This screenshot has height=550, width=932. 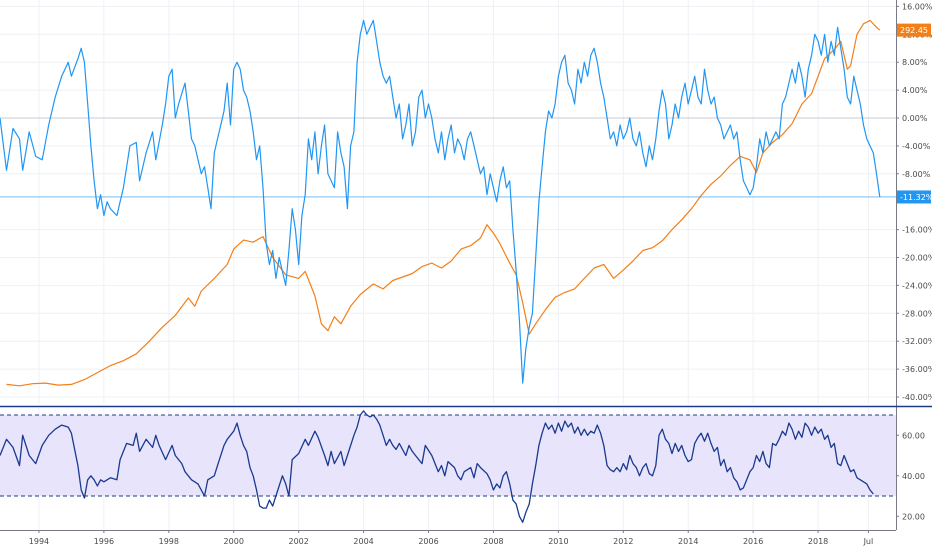 What do you see at coordinates (917, 341) in the screenshot?
I see `y-tick-label: -32.00%` at bounding box center [917, 341].